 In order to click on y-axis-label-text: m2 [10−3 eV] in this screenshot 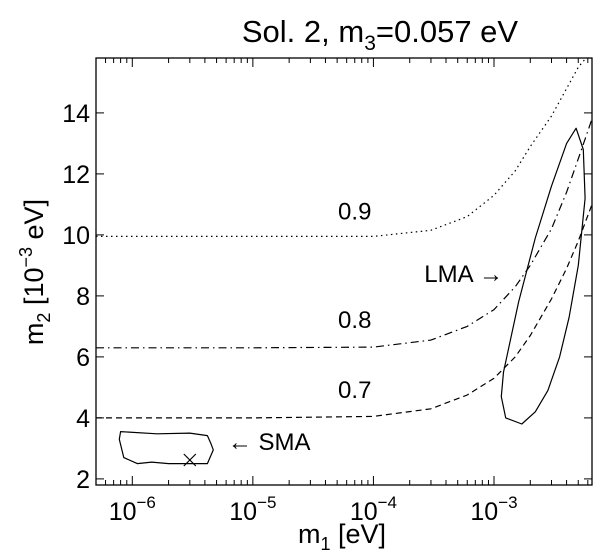, I will do `click(35, 272)`.